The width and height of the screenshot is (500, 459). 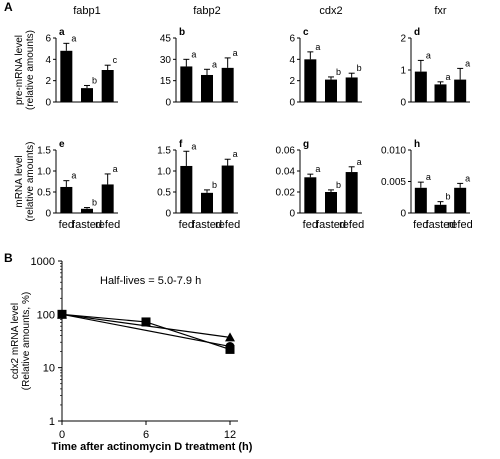 What do you see at coordinates (330, 11) in the screenshot?
I see `gene-title: cdx2` at bounding box center [330, 11].